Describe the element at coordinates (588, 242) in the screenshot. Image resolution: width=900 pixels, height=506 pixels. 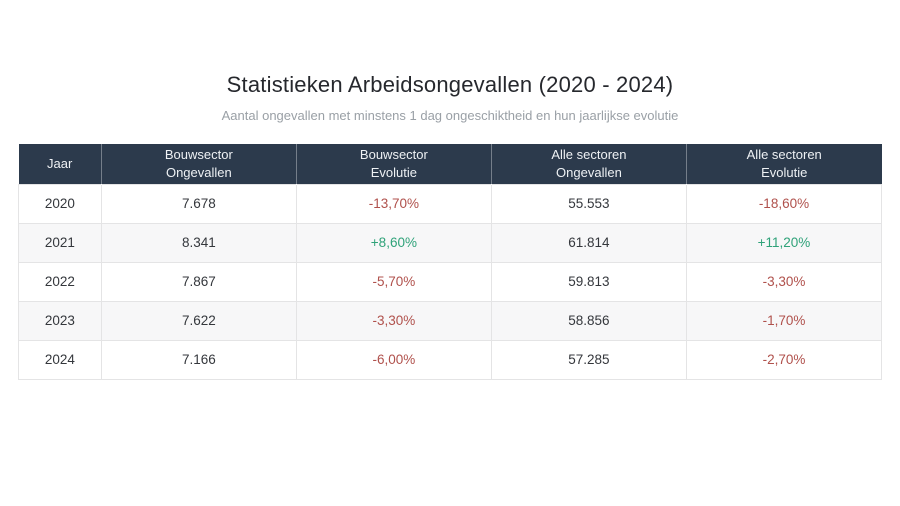
I see `cell-alle-sectoren-ongevallen: 61.814` at that location.